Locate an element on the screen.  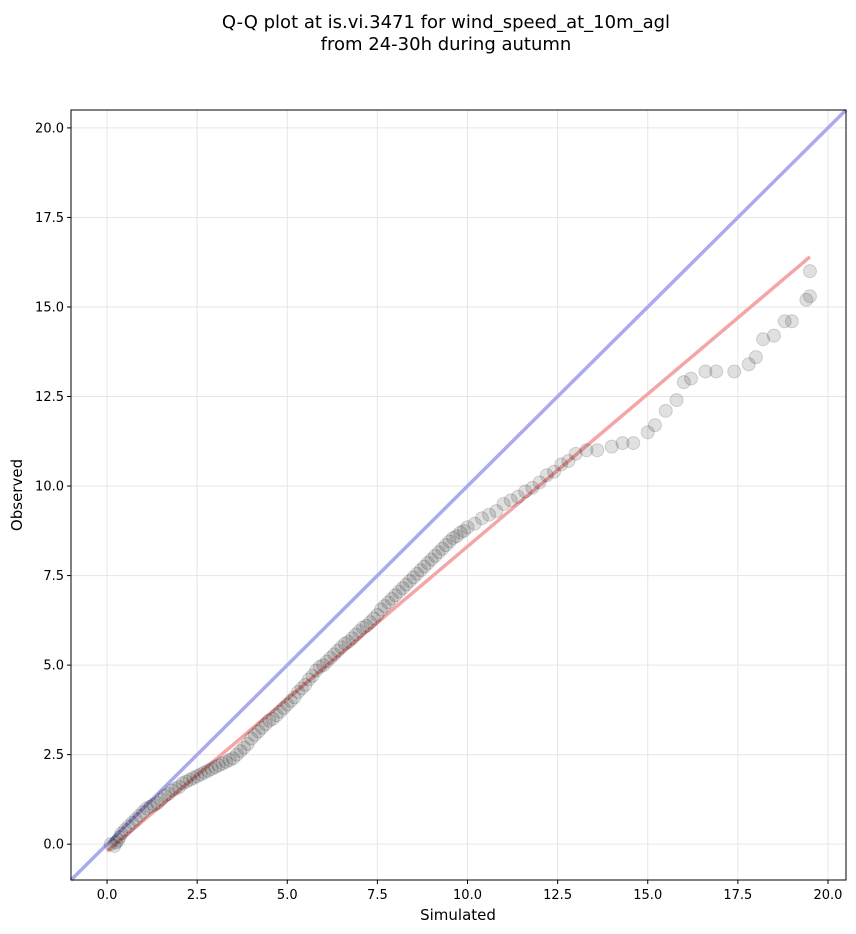
y-axis-ticks: 0.0 2.5 5.0 7.5 10.0 12.5 15.0 17.5 20.0 is located at coordinates (53, 487).